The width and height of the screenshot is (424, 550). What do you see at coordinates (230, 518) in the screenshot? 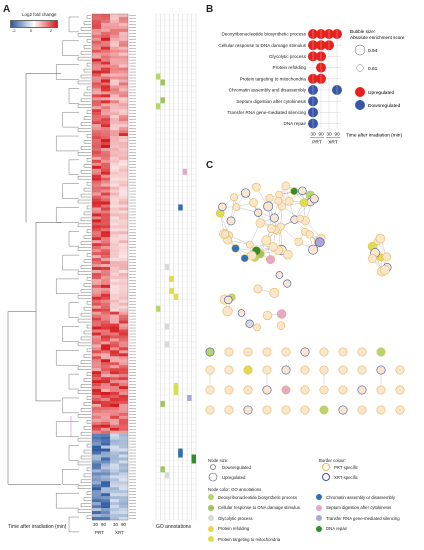
I see `go-legend-item: Glycolytic process` at bounding box center [230, 518].